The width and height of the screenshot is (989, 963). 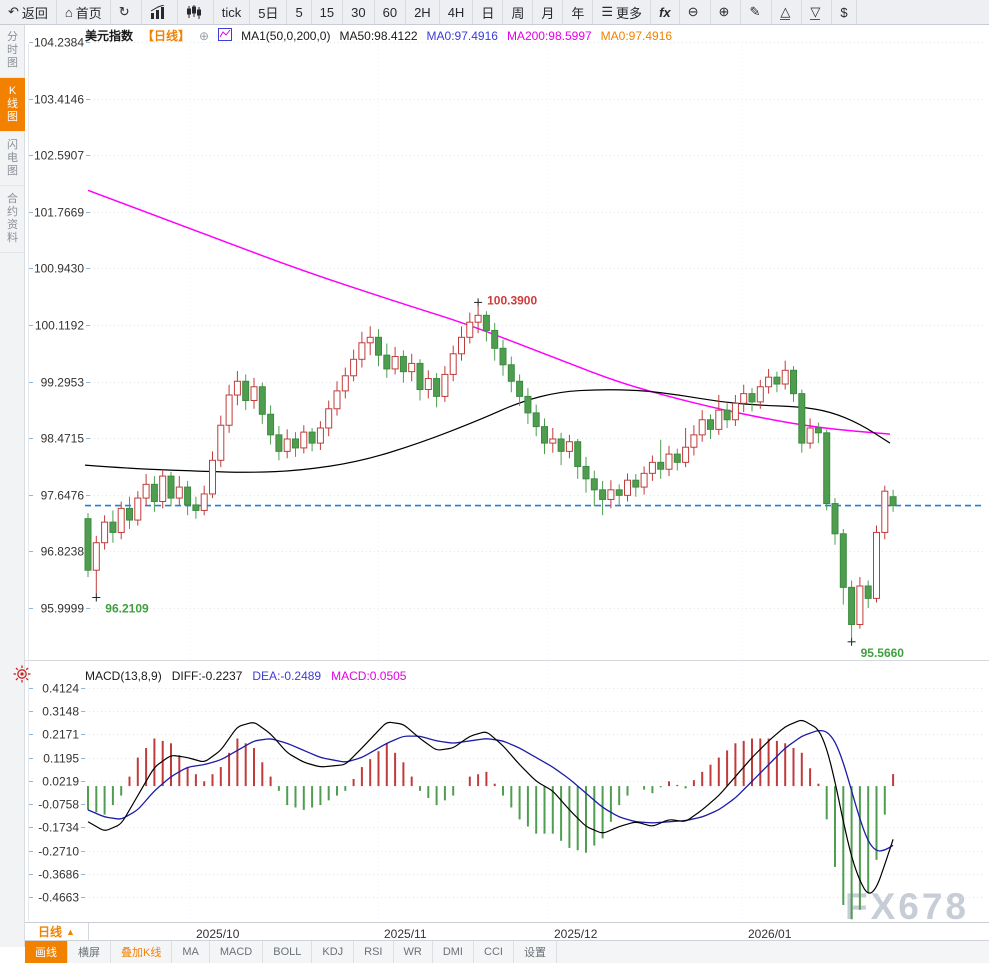 I want to click on ma50-value: MA50:98.4122, so click(x=378, y=35).